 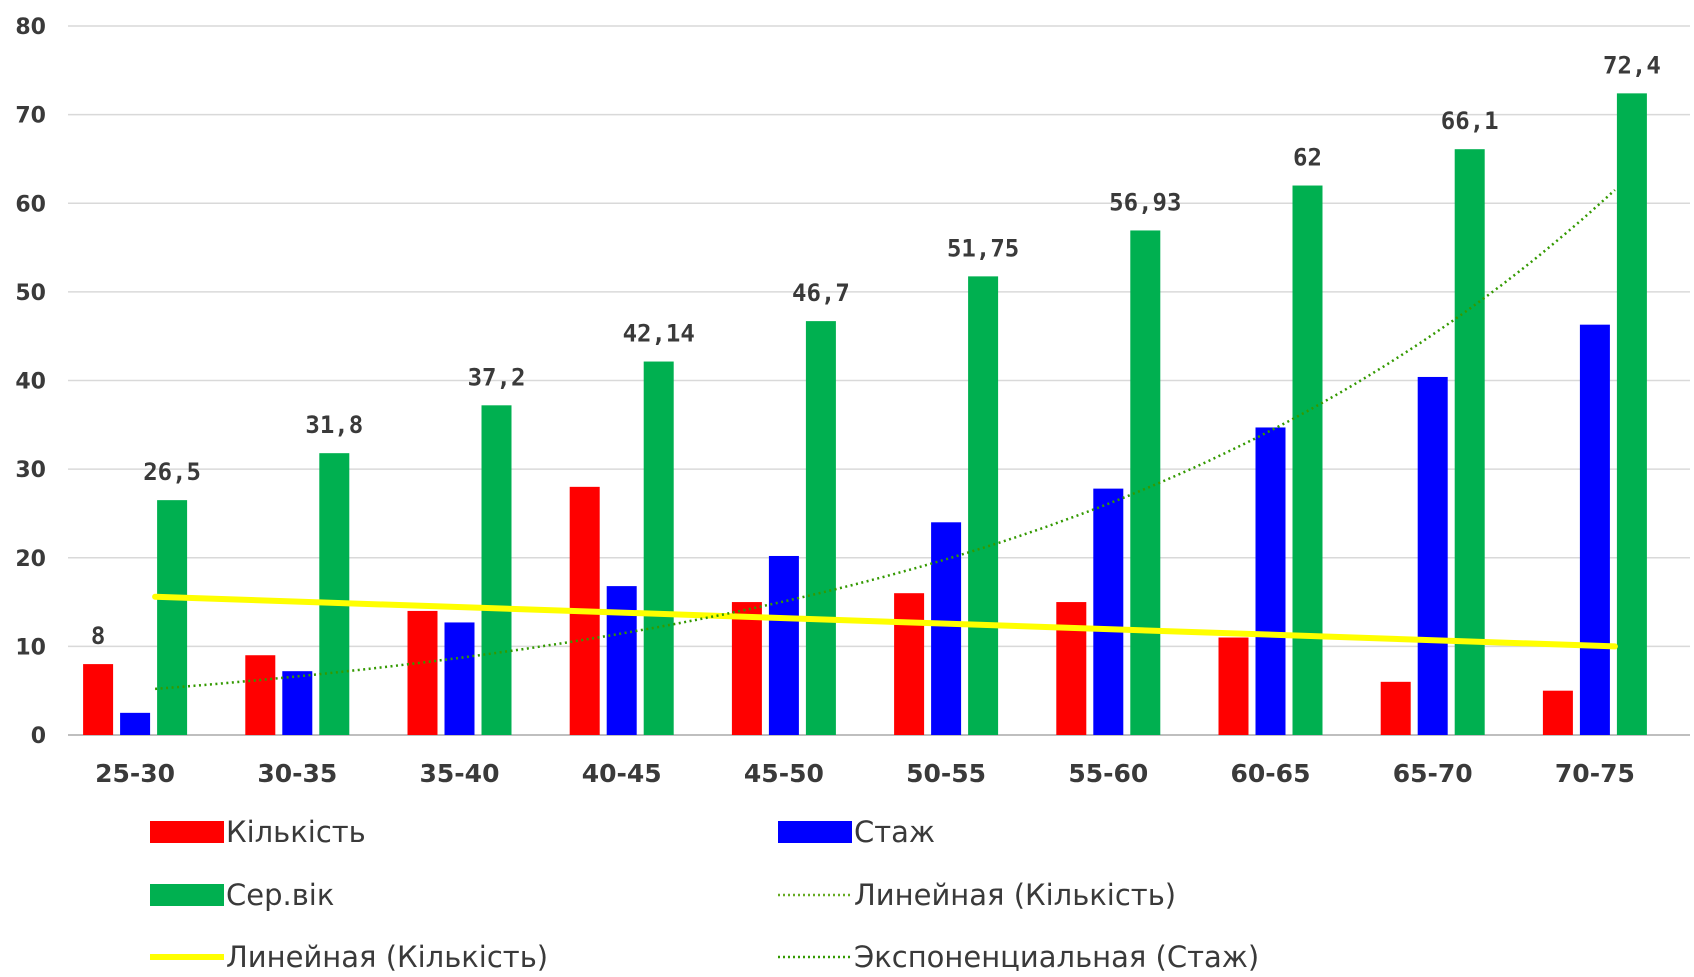 I want to click on data-label: 8, so click(x=98, y=636).